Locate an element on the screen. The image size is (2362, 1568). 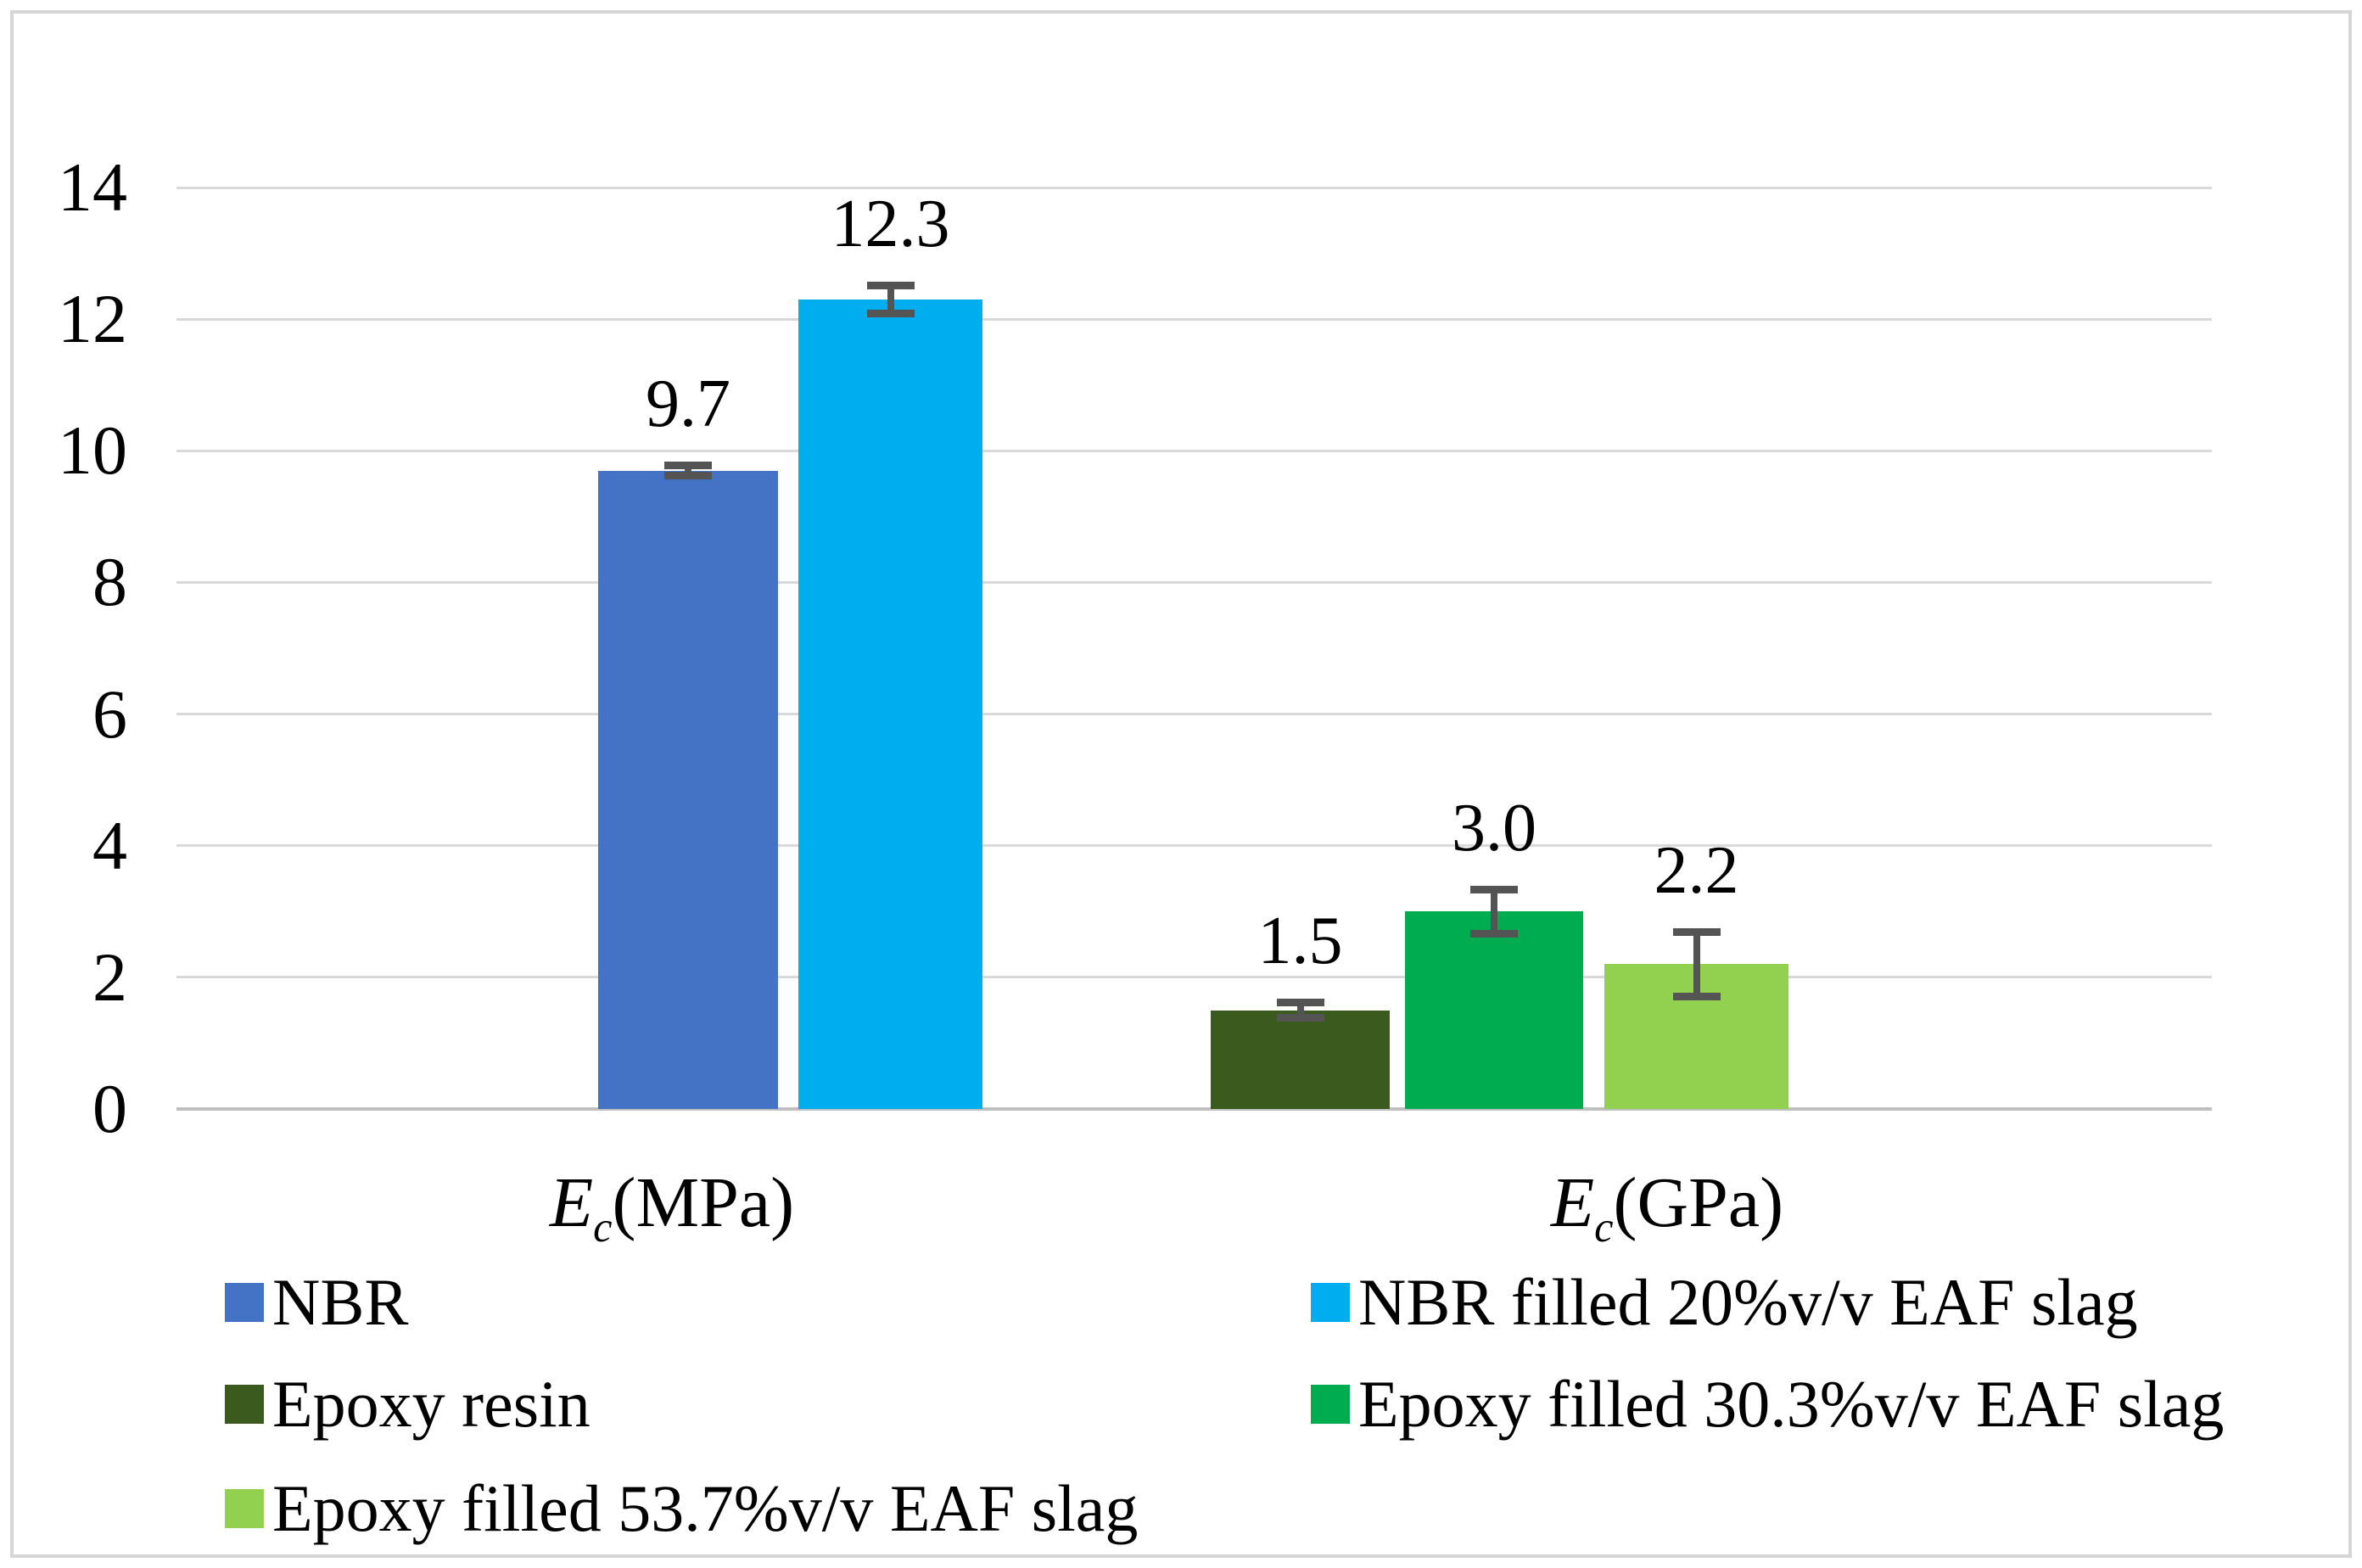
y-axis-tick-label: 12 is located at coordinates (92, 319).